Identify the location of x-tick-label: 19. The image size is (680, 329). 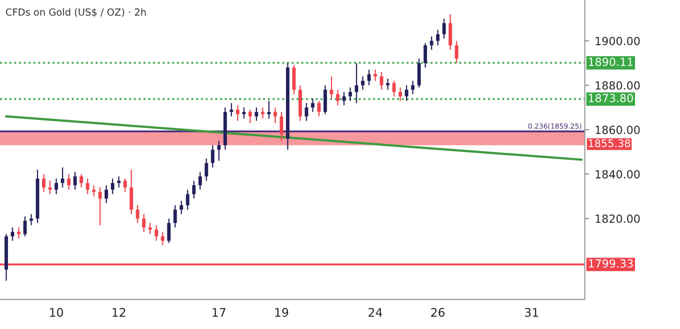
(281, 312).